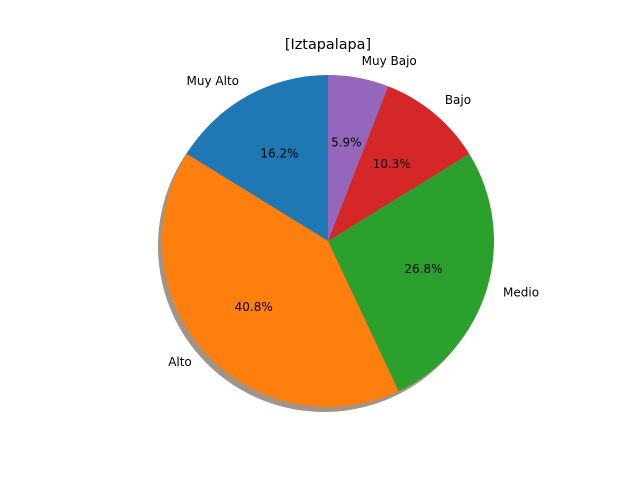 This screenshot has width=640, height=480. I want to click on pie-slice-bajo, so click(399, 164).